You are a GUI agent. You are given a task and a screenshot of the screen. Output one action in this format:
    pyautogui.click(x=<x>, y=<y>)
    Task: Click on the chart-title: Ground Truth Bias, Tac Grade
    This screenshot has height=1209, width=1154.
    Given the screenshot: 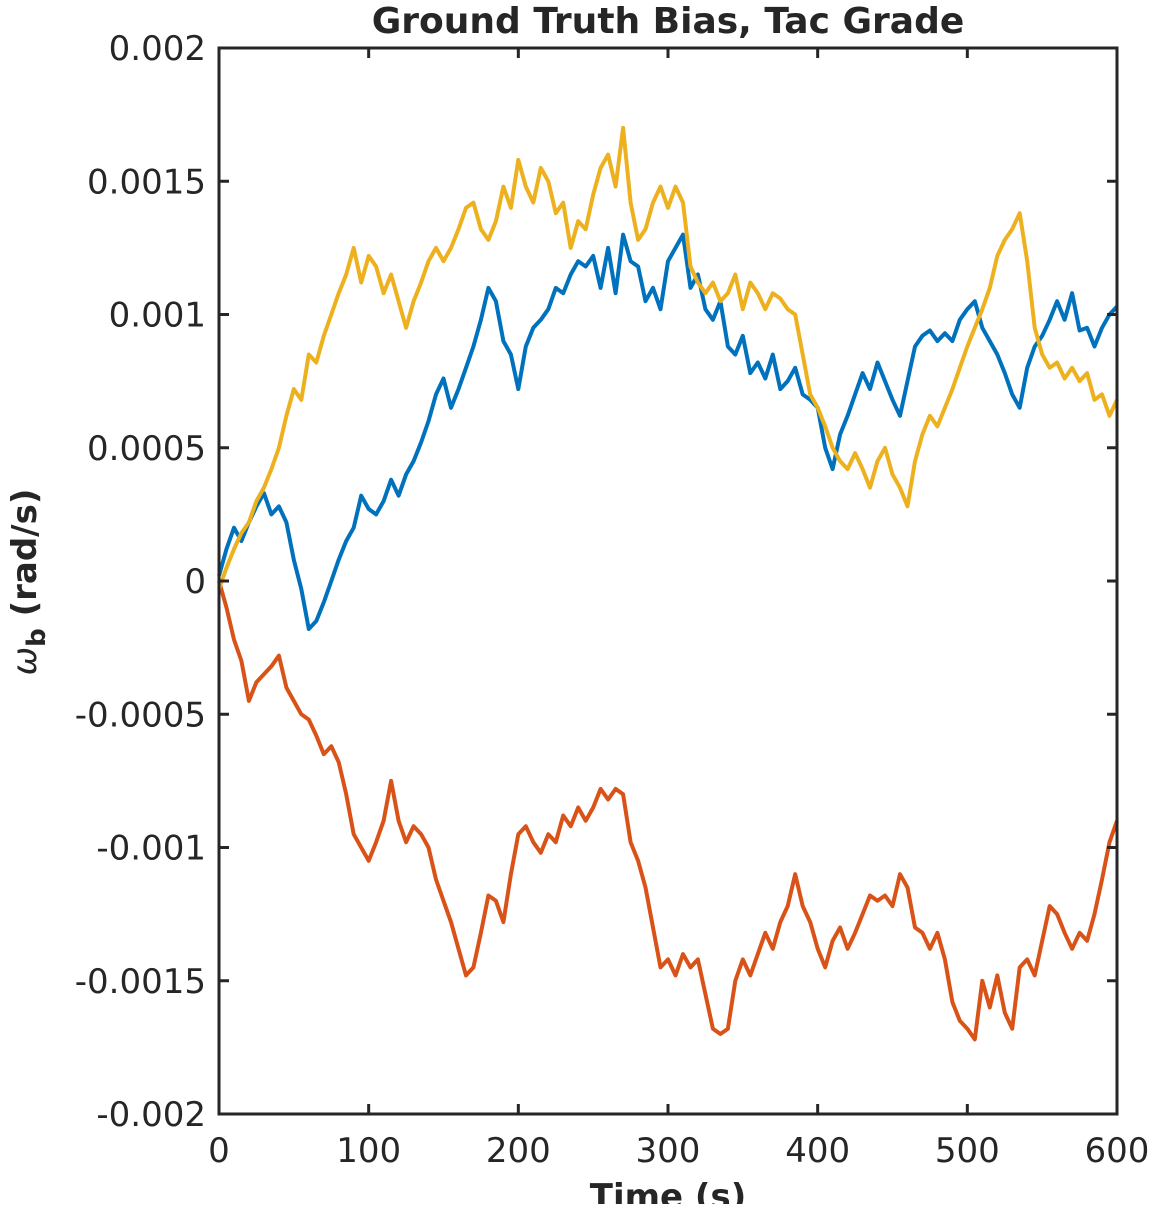 What is the action you would take?
    pyautogui.click(x=668, y=21)
    